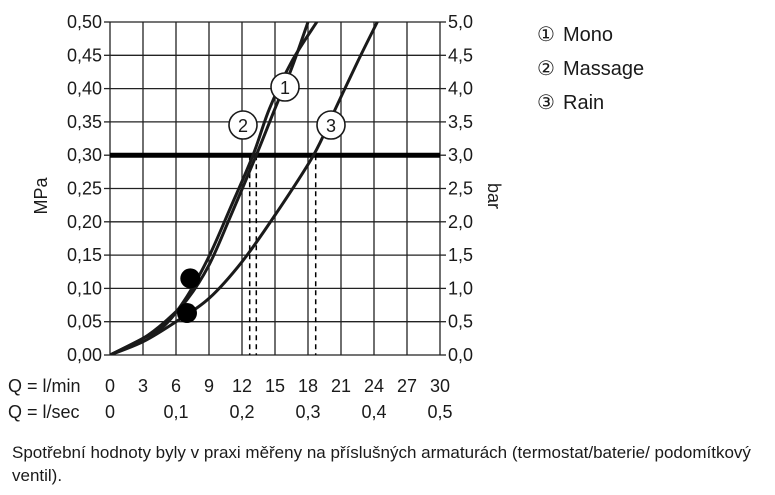 The width and height of the screenshot is (775, 495). Describe the element at coordinates (44, 412) in the screenshot. I see `x-row2-label: Q = l/sec` at that location.